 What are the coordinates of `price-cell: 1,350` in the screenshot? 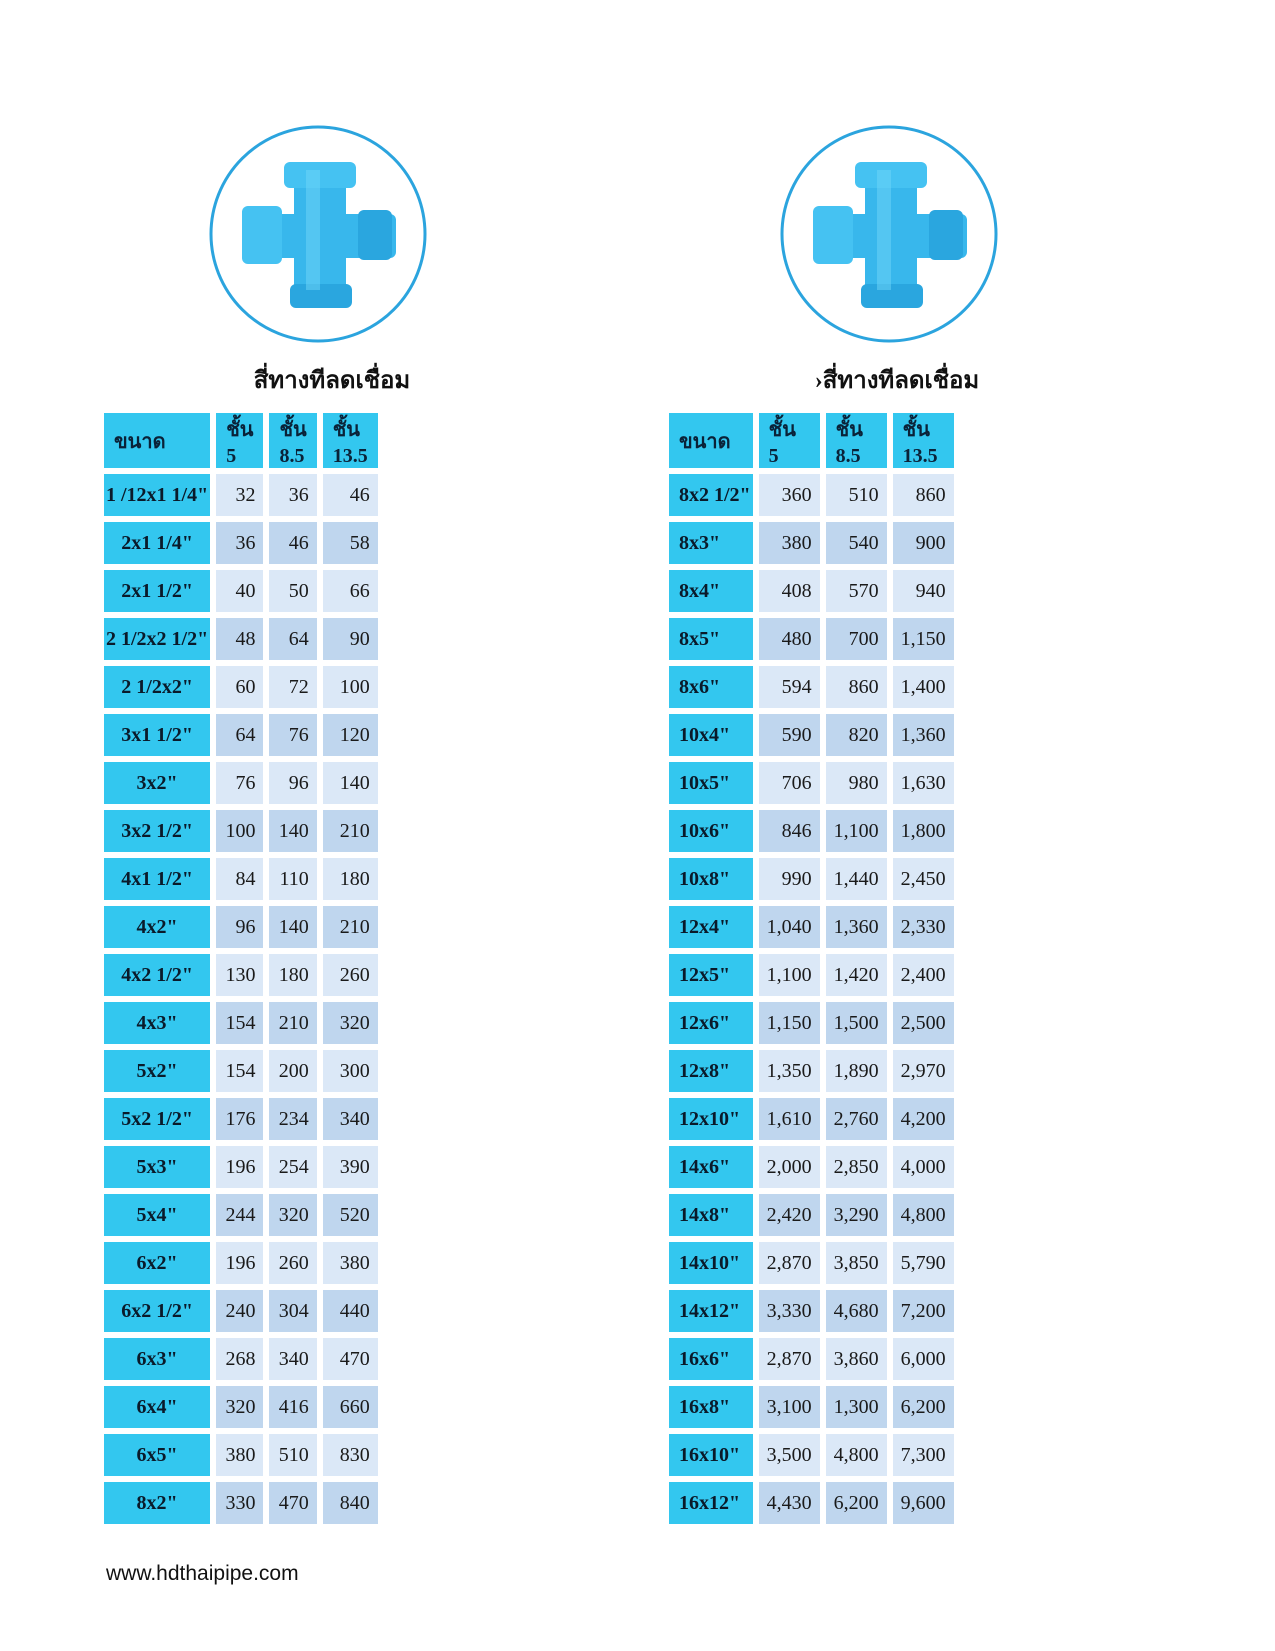 It's located at (789, 1071).